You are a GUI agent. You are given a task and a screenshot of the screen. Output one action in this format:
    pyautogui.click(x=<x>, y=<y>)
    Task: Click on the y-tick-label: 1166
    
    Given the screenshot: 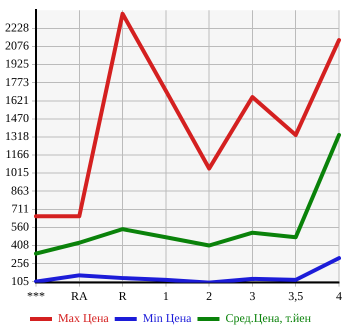 What is the action you would take?
    pyautogui.click(x=17, y=154)
    